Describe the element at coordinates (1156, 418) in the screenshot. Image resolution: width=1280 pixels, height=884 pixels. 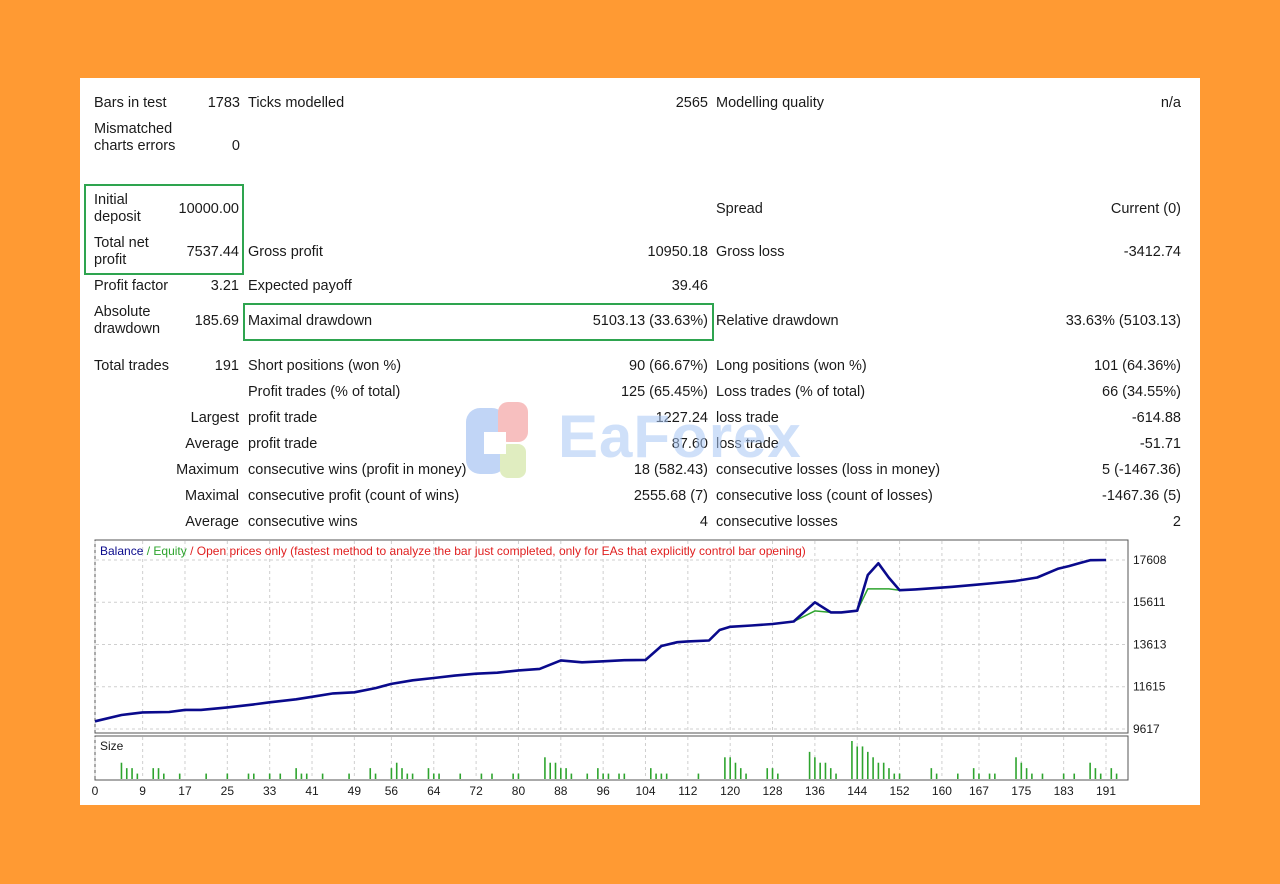
I see `largest-loss-value: -614.88` at that location.